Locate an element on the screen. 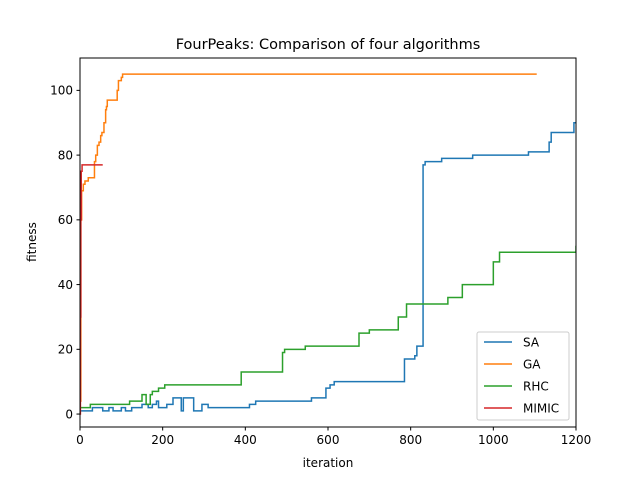 The image size is (640, 484). x-axis-label: iteration is located at coordinates (328, 463).